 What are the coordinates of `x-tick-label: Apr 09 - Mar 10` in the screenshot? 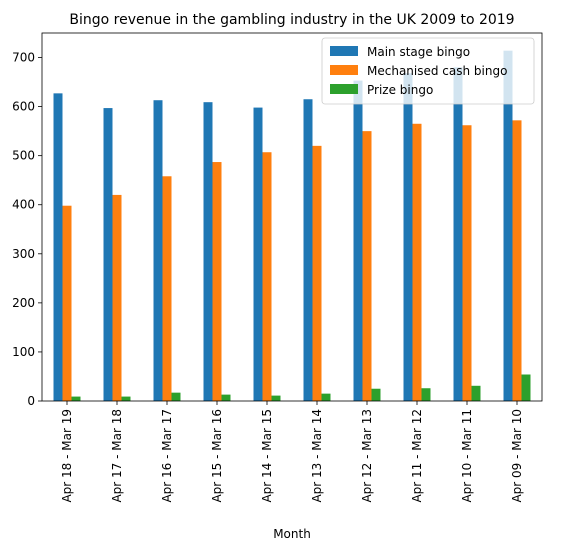 It's located at (517, 456).